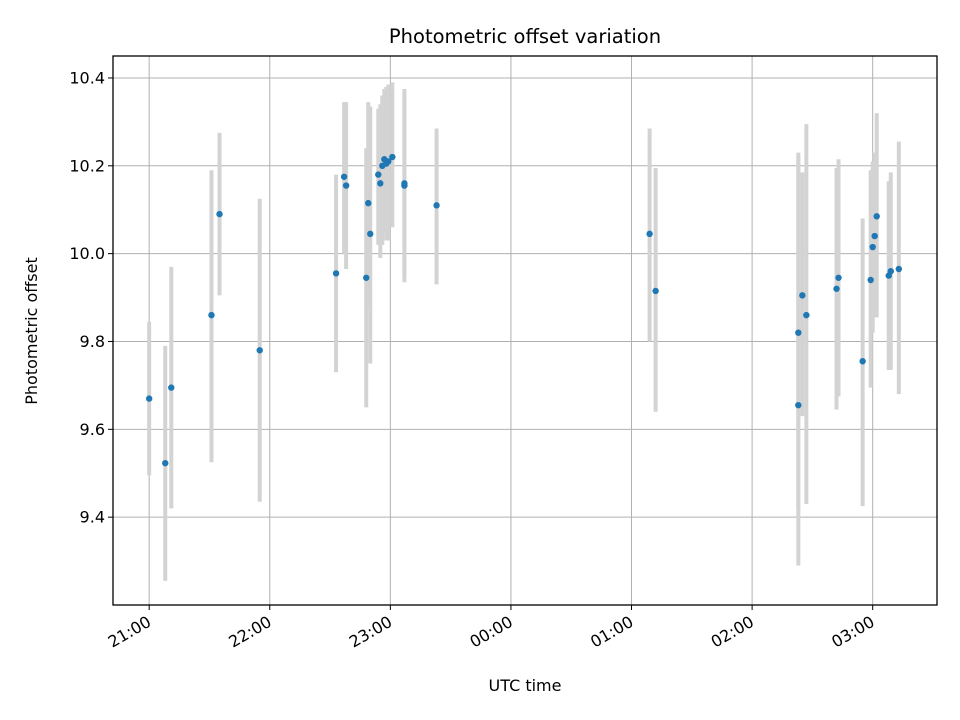 This screenshot has width=960, height=720. I want to click on y-tick-label: 10.0, so click(87, 253).